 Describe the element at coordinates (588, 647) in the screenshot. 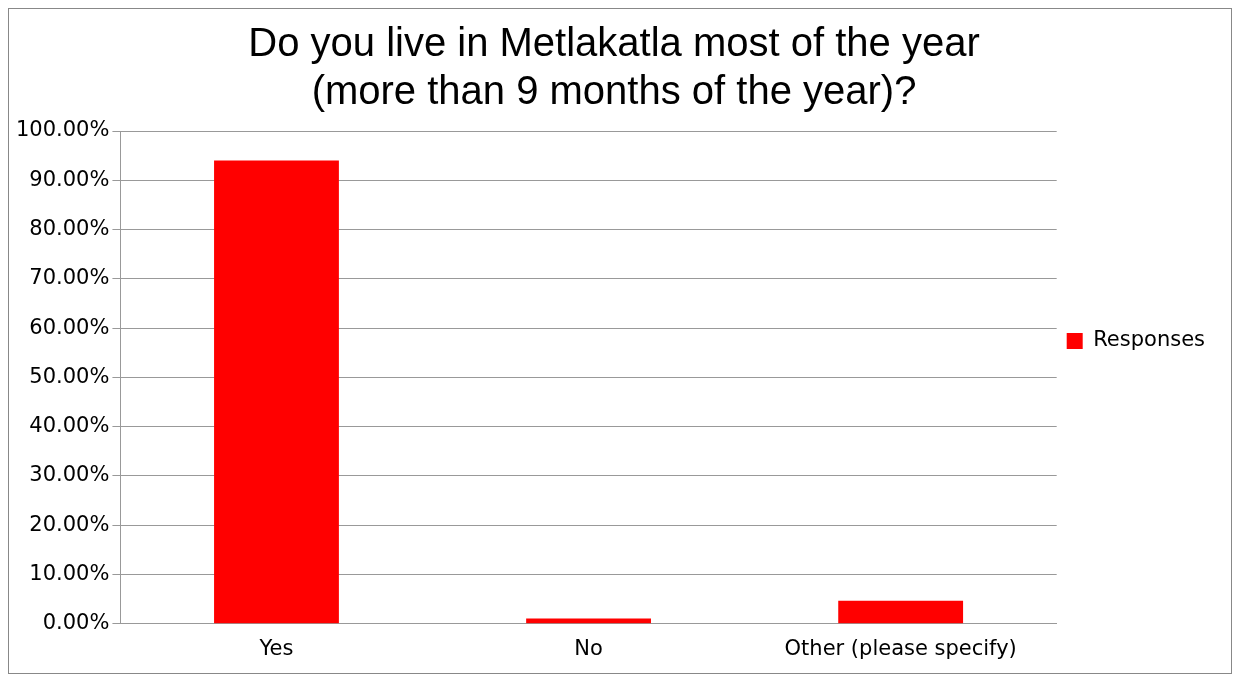

I see `x-tick-label: No` at that location.